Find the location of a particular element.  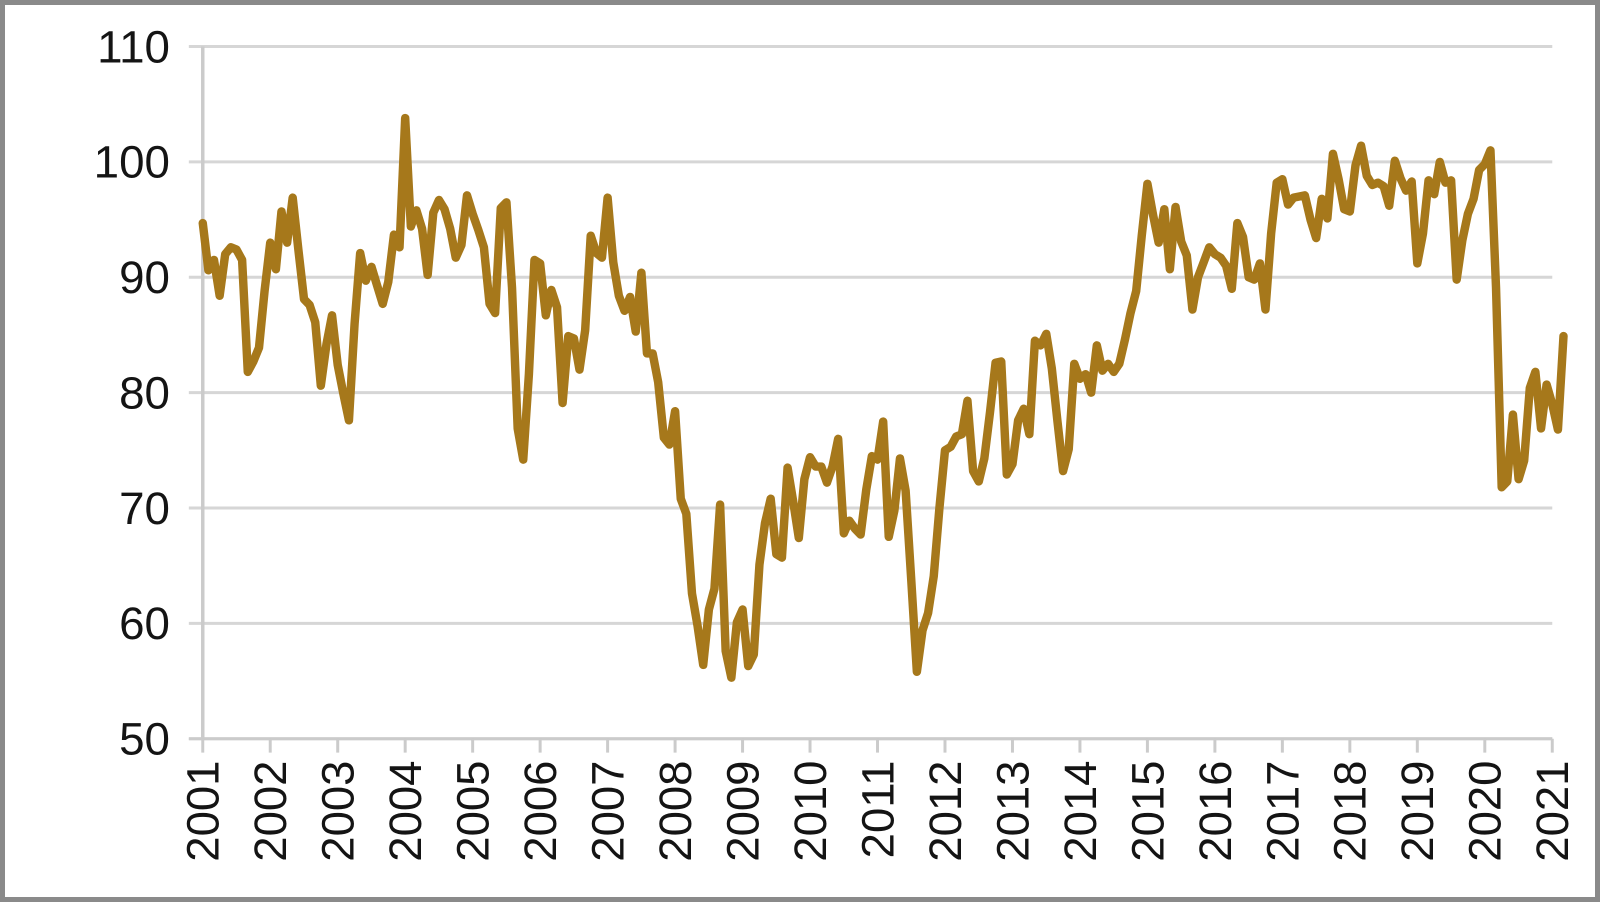

x-tick-label: 2006 is located at coordinates (540, 811).